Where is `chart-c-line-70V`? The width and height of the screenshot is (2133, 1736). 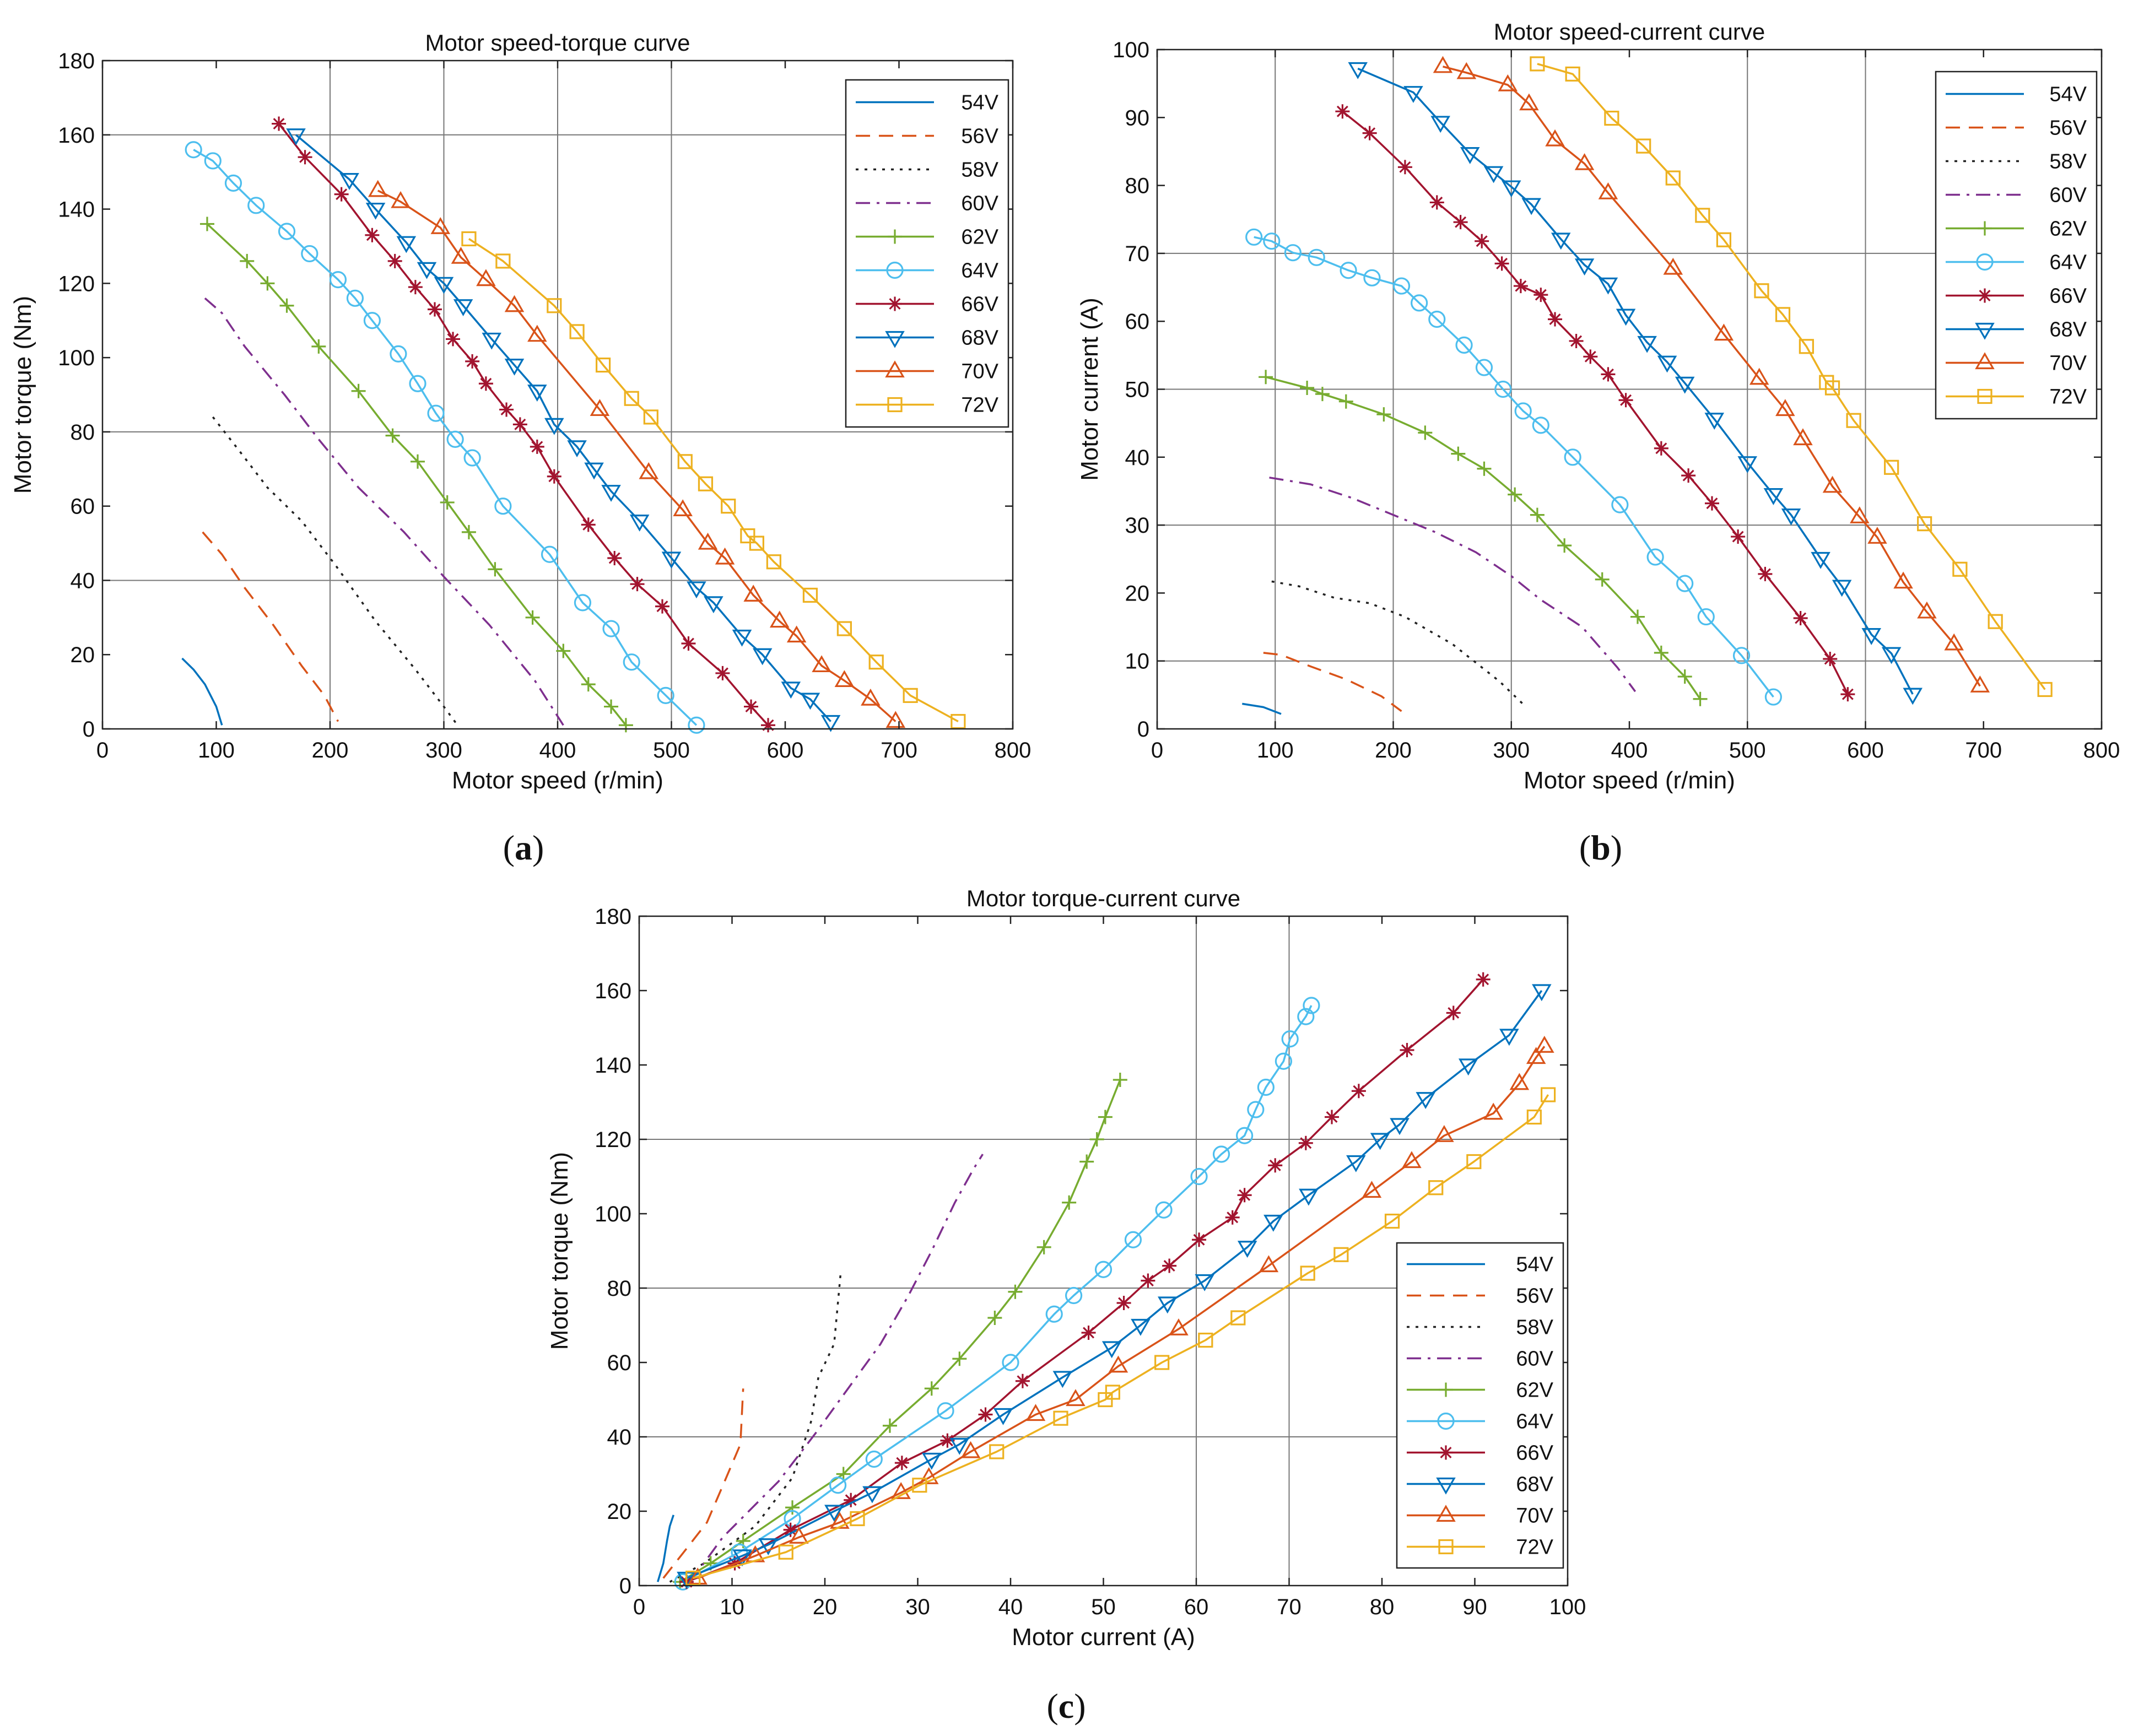 chart-c-line-70V is located at coordinates (1121, 1313).